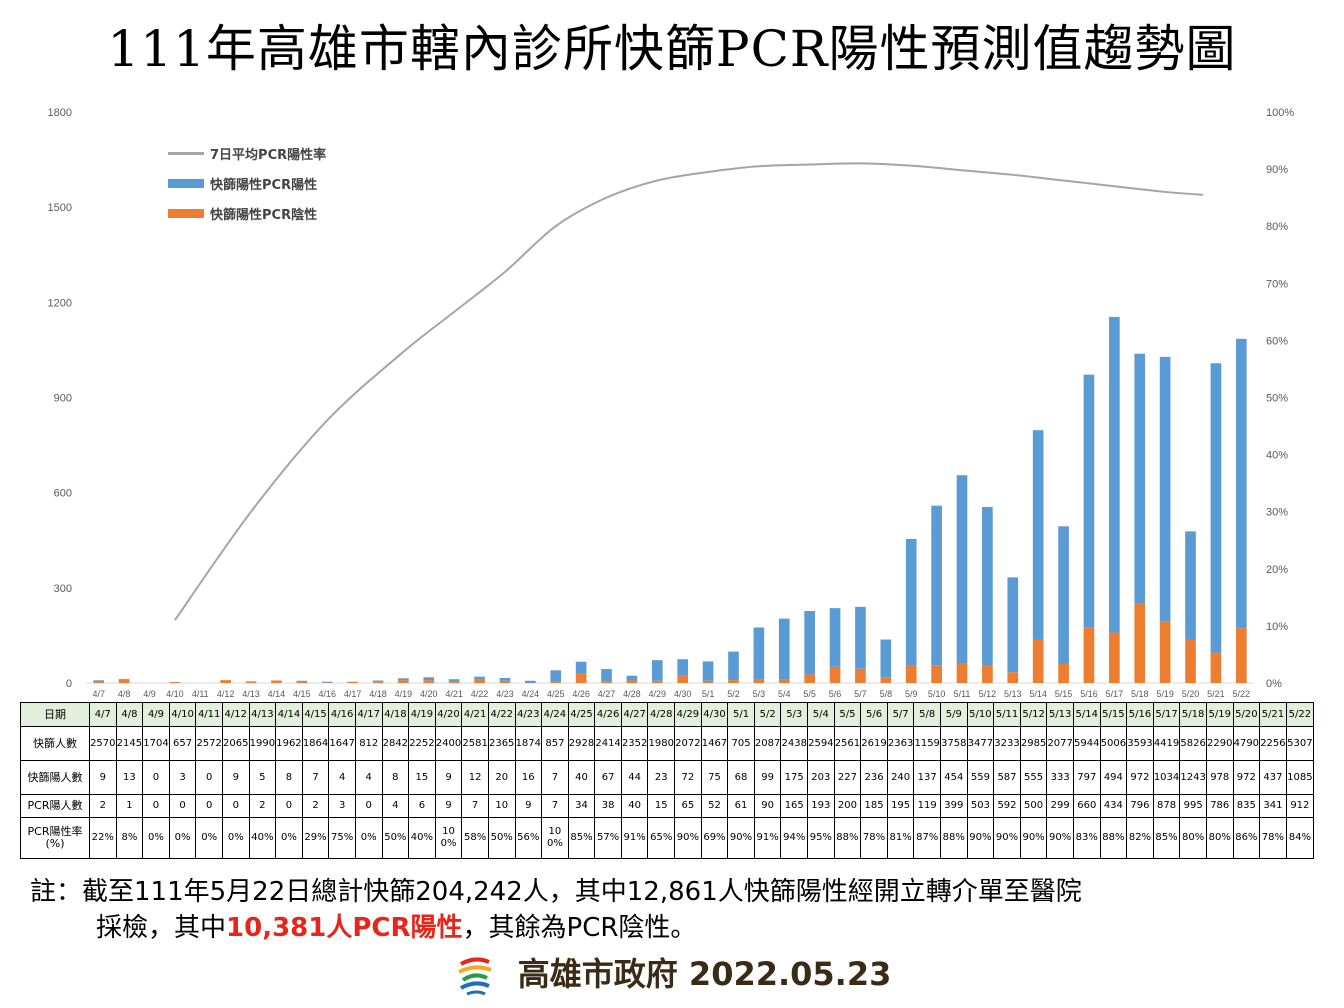  Describe the element at coordinates (264, 185) in the screenshot. I see `legend-blue-label: 快篩陽性PCR陽性` at that location.